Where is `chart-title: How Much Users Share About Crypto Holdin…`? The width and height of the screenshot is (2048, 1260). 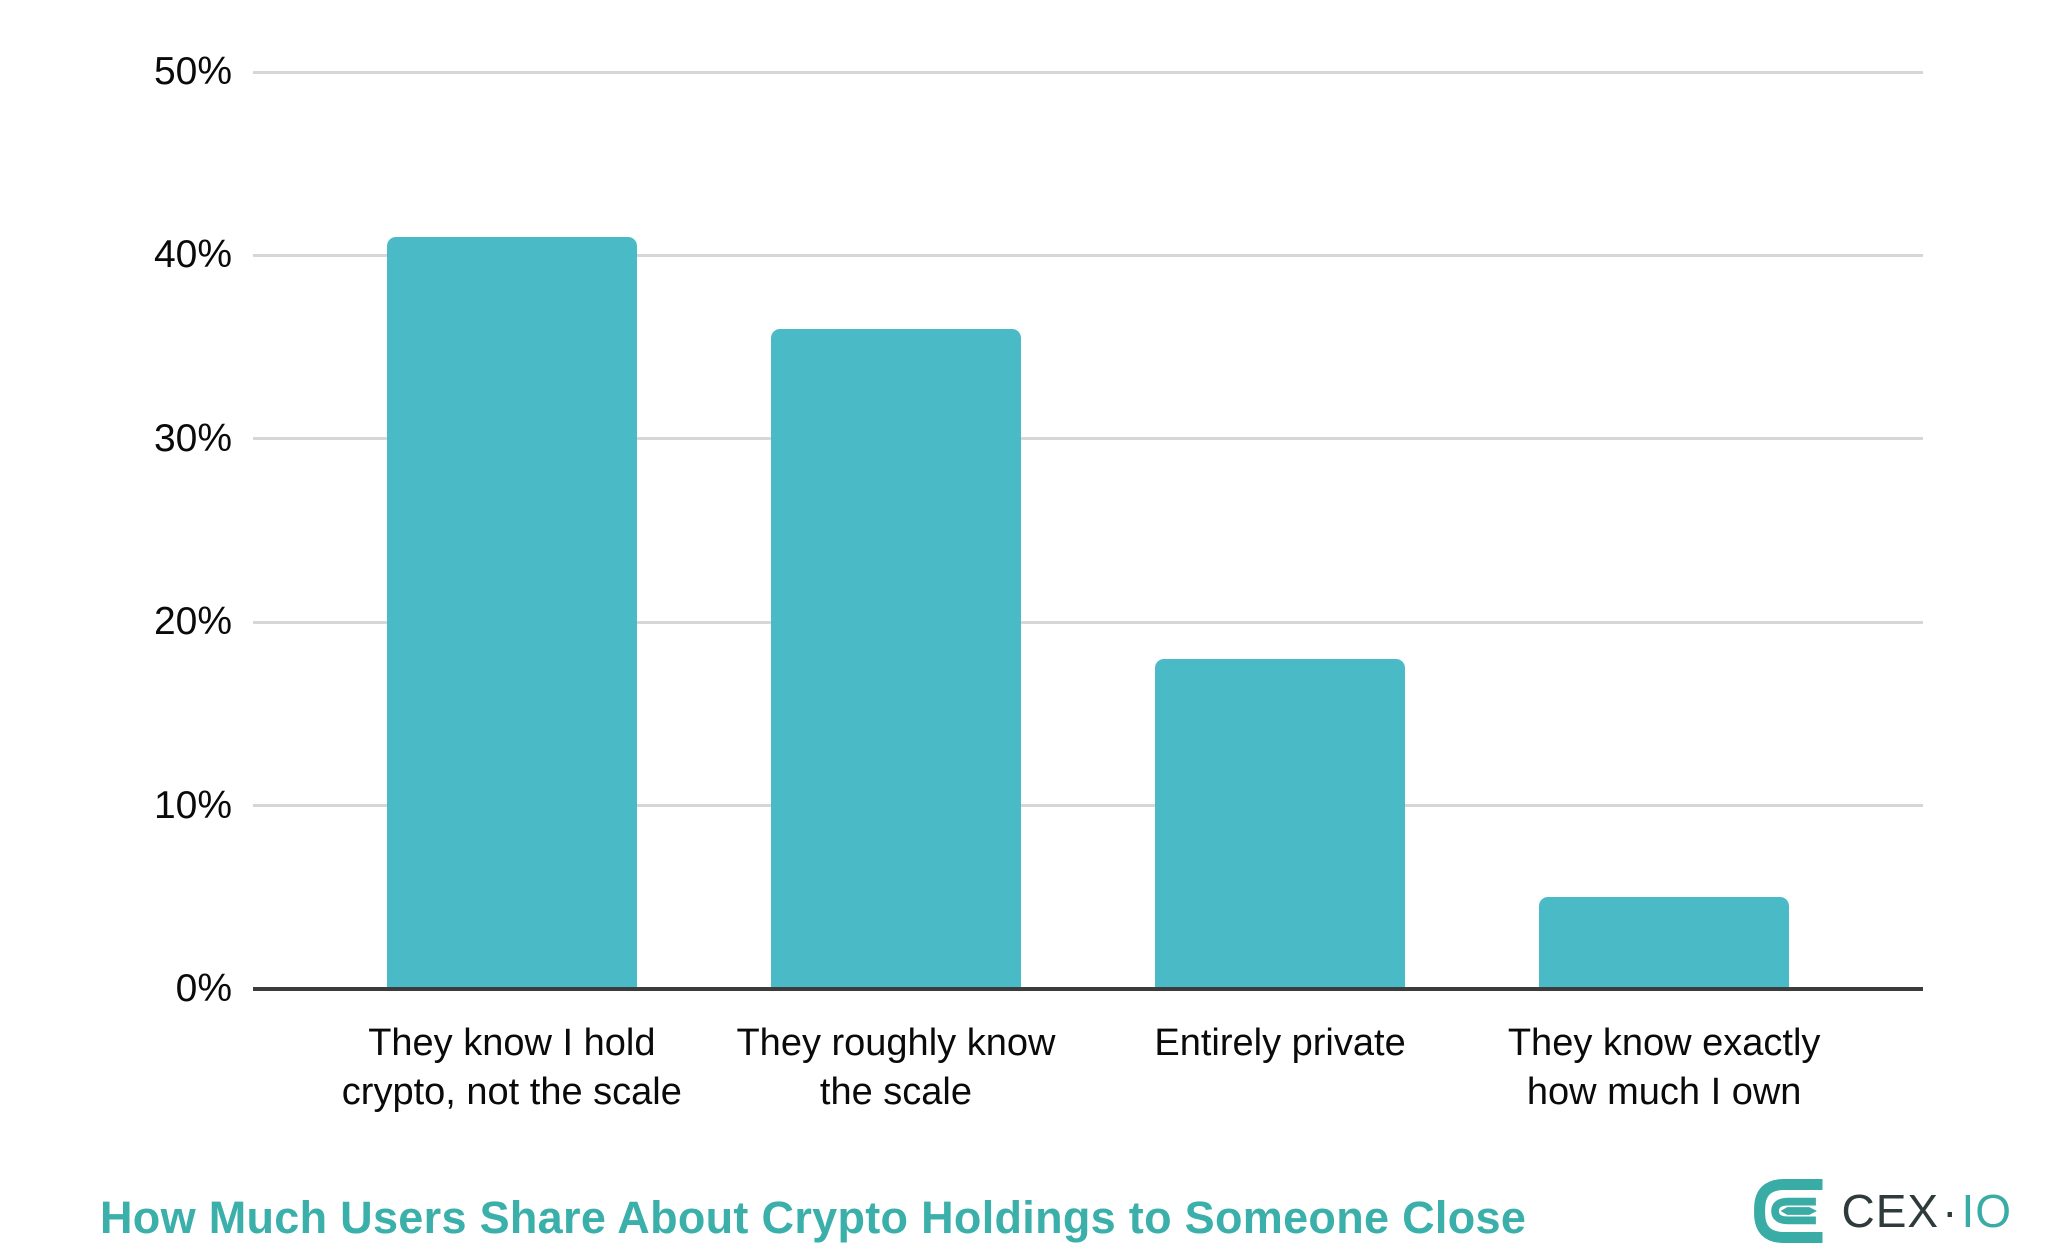 chart-title: How Much Users Share About Crypto Holdin… is located at coordinates (813, 1217).